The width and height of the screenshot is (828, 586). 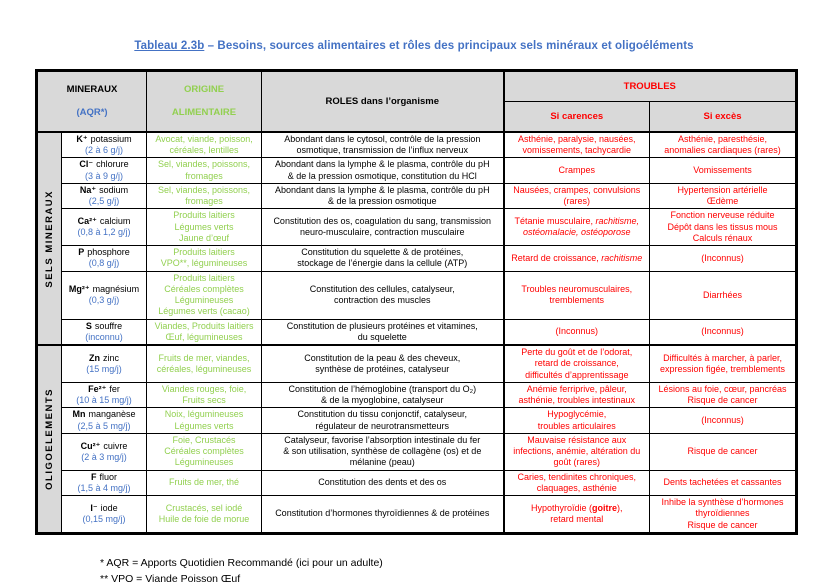 I want to click on element-aqr: (15 mg/j), so click(x=104, y=369).